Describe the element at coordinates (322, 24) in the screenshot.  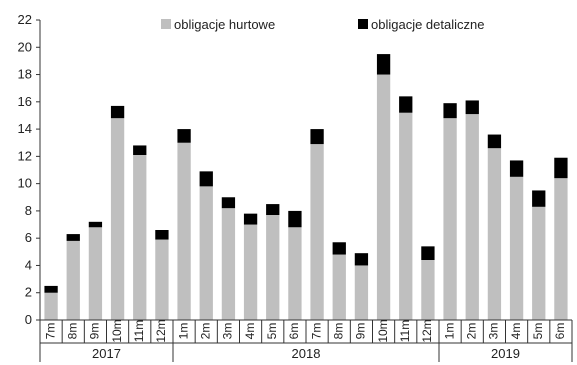
I see `legend: obligacje hurtowe obligacje detaliczne` at that location.